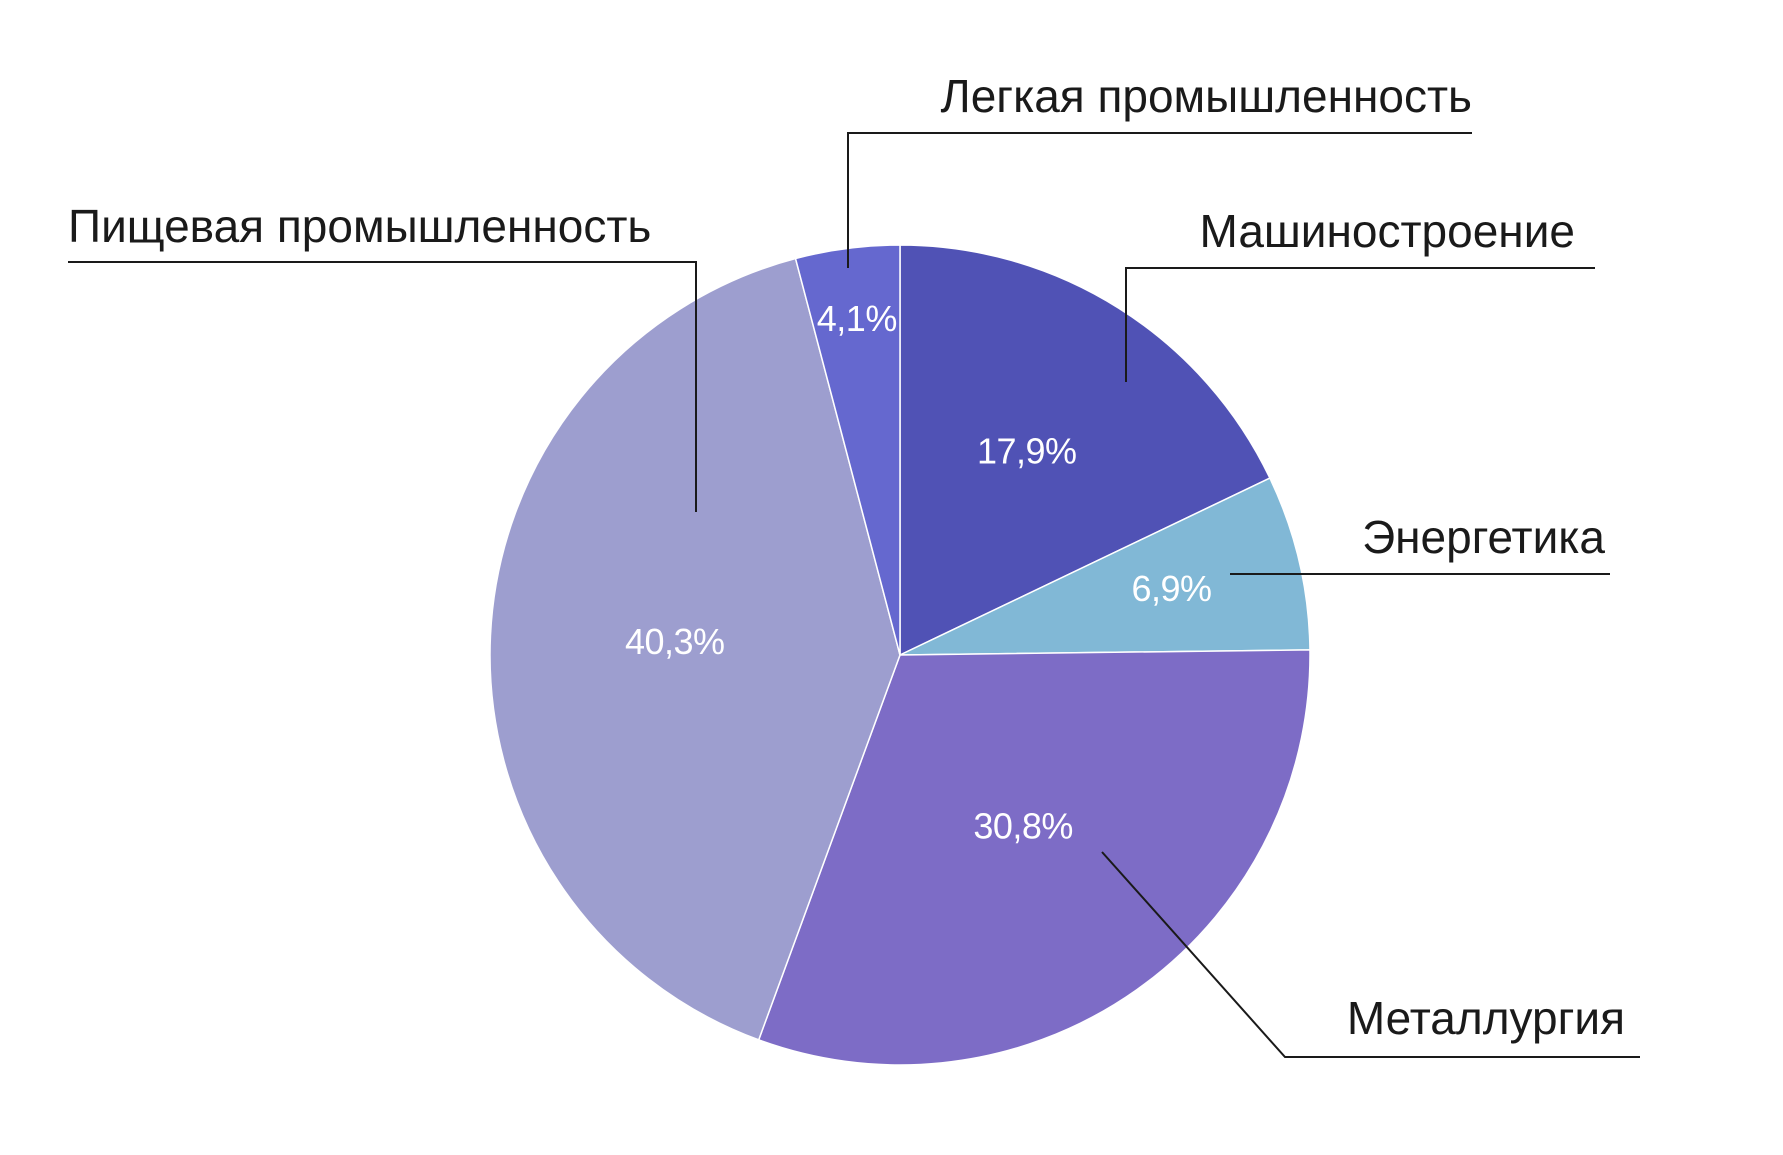  Describe the element at coordinates (1023, 826) in the screenshot. I see `slice-percent-label: 30,8%` at that location.